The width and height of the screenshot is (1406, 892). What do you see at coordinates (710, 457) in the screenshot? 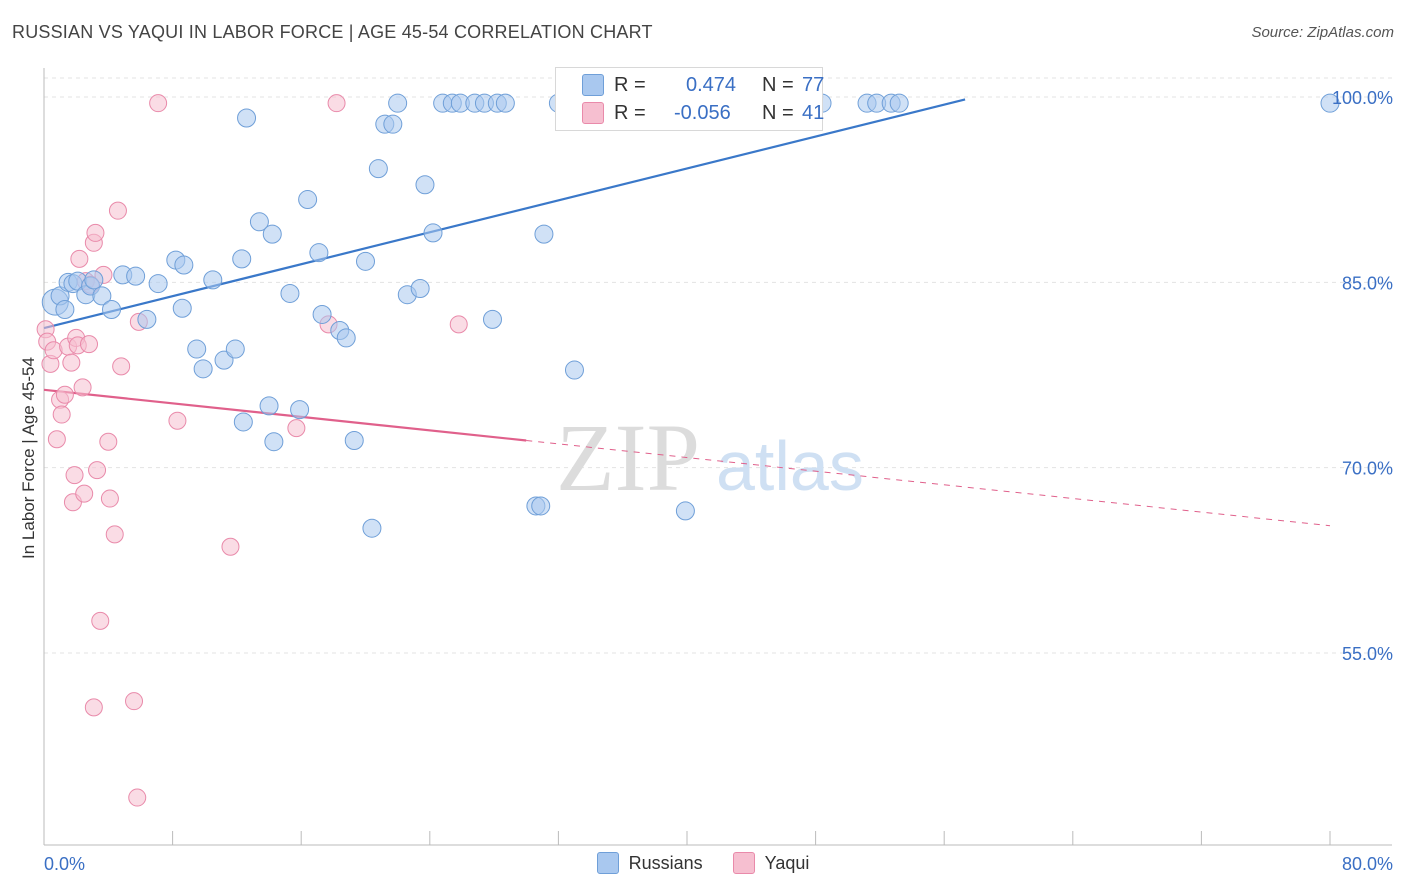
I see `watermark: ZIP atlas` at bounding box center [710, 457].